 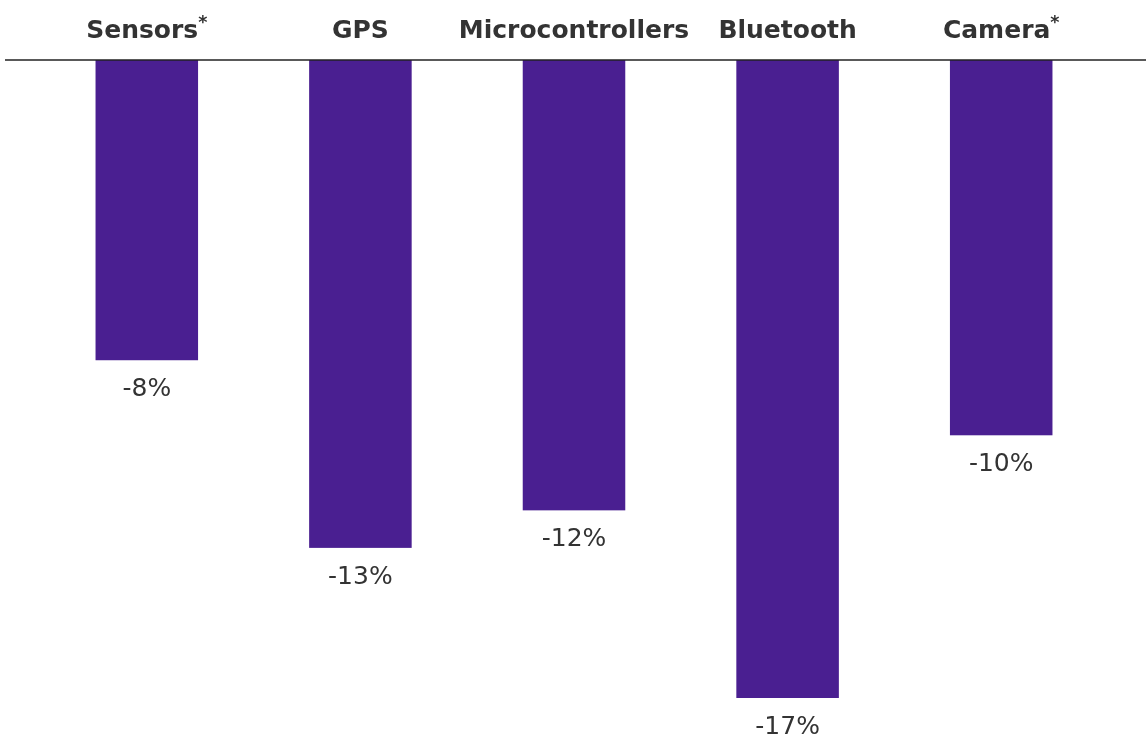 What do you see at coordinates (787, 725) in the screenshot?
I see `data-label: -17%` at bounding box center [787, 725].